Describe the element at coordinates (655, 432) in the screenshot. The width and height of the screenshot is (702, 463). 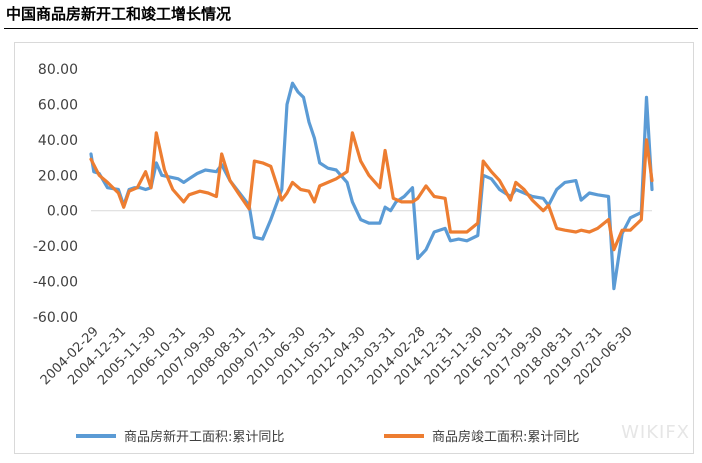
I see `watermark-logo: WIKIFX` at that location.